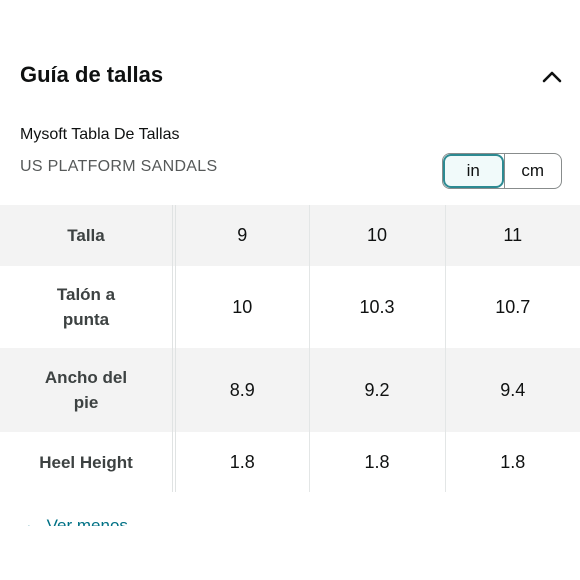  What do you see at coordinates (119, 166) in the screenshot?
I see `chart-category: US PLATFORM SANDALS` at bounding box center [119, 166].